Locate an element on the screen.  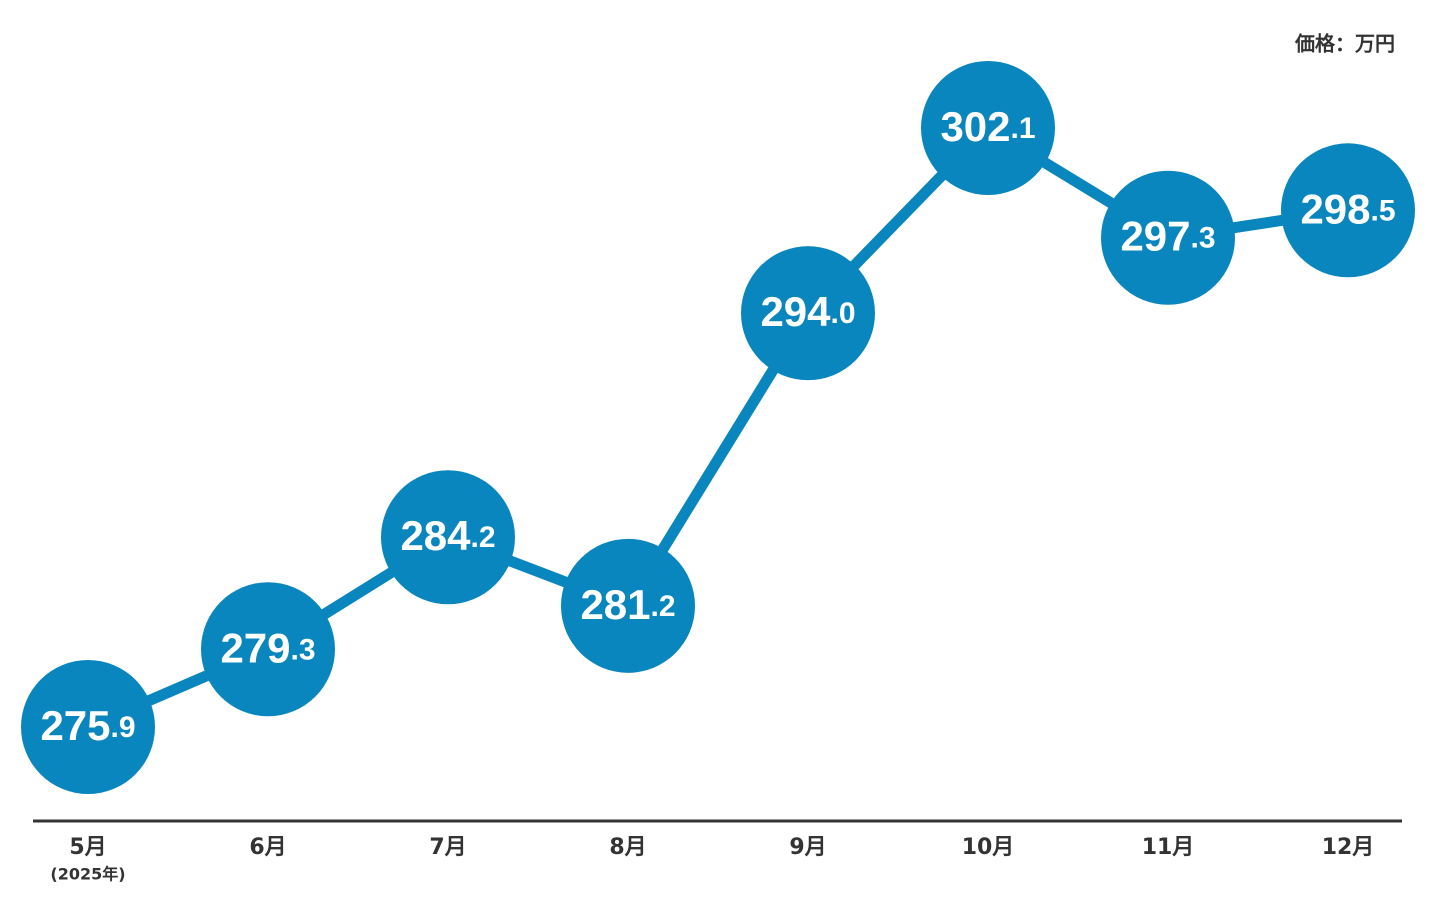
unit-label: 価格：万円 is located at coordinates (1344, 44).